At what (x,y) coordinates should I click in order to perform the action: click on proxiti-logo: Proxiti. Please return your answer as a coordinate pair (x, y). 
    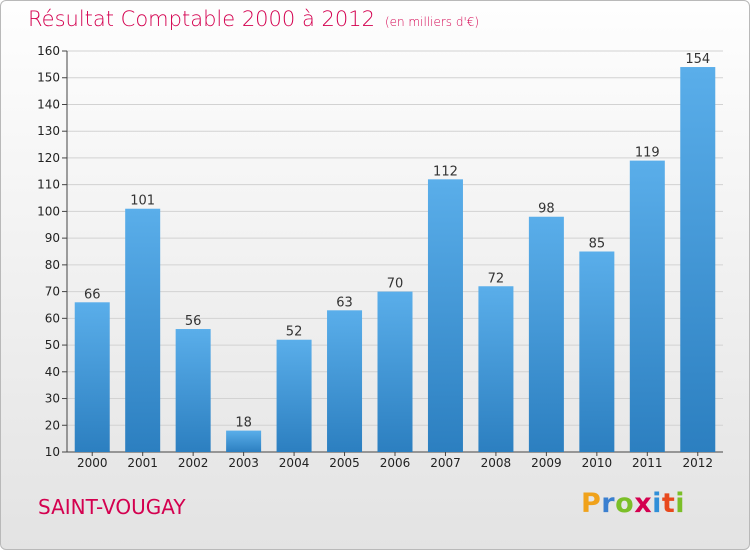
    Looking at the image, I should click on (633, 503).